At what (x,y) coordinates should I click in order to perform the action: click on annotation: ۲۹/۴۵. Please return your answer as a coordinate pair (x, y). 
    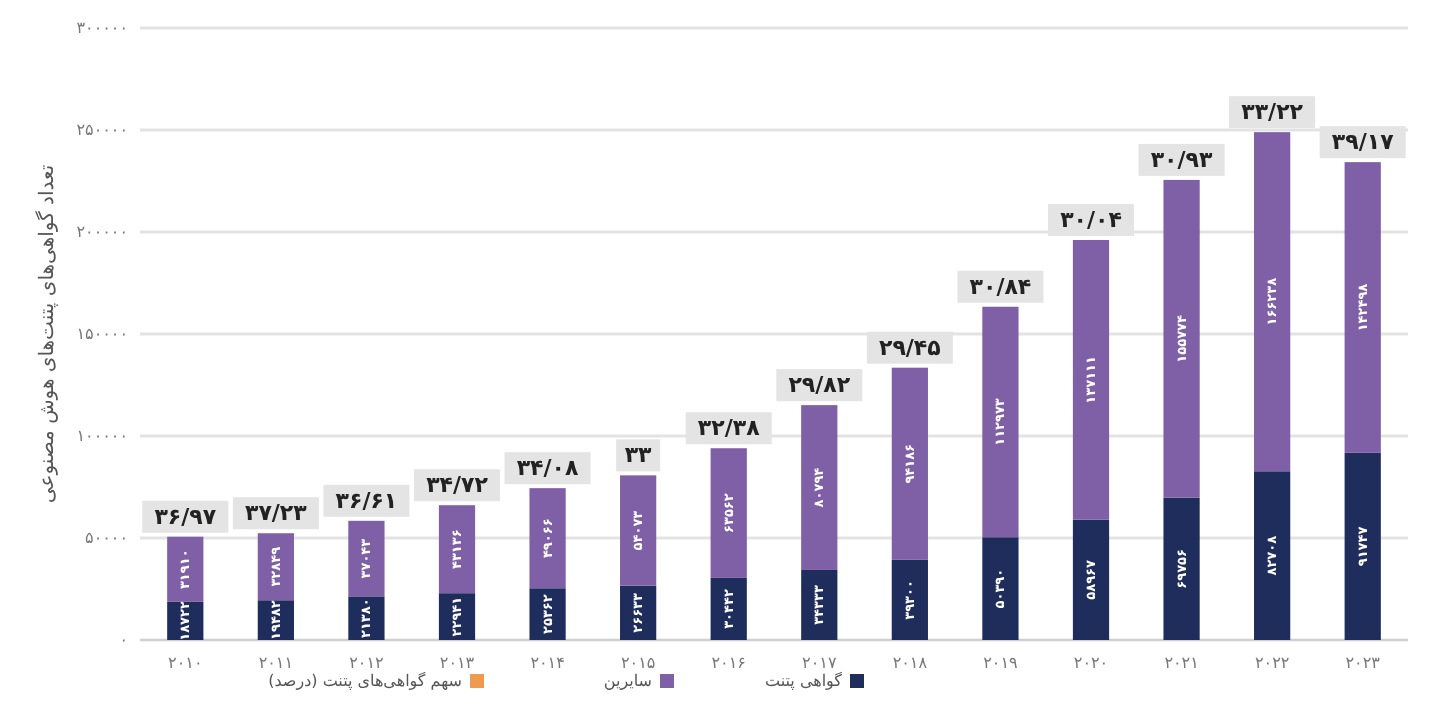
    Looking at the image, I should click on (910, 347).